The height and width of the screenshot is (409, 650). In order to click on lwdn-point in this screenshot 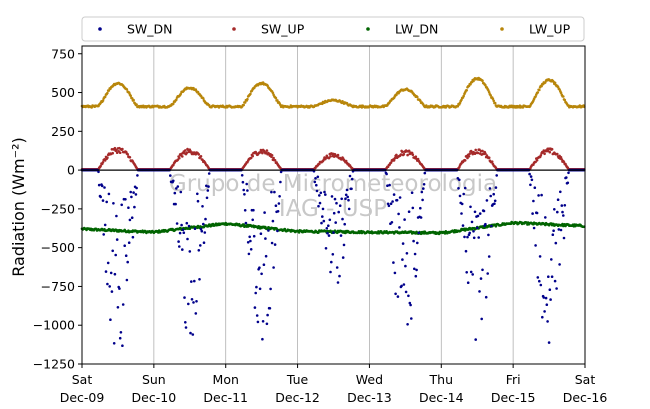, I will do `click(496, 226)`.